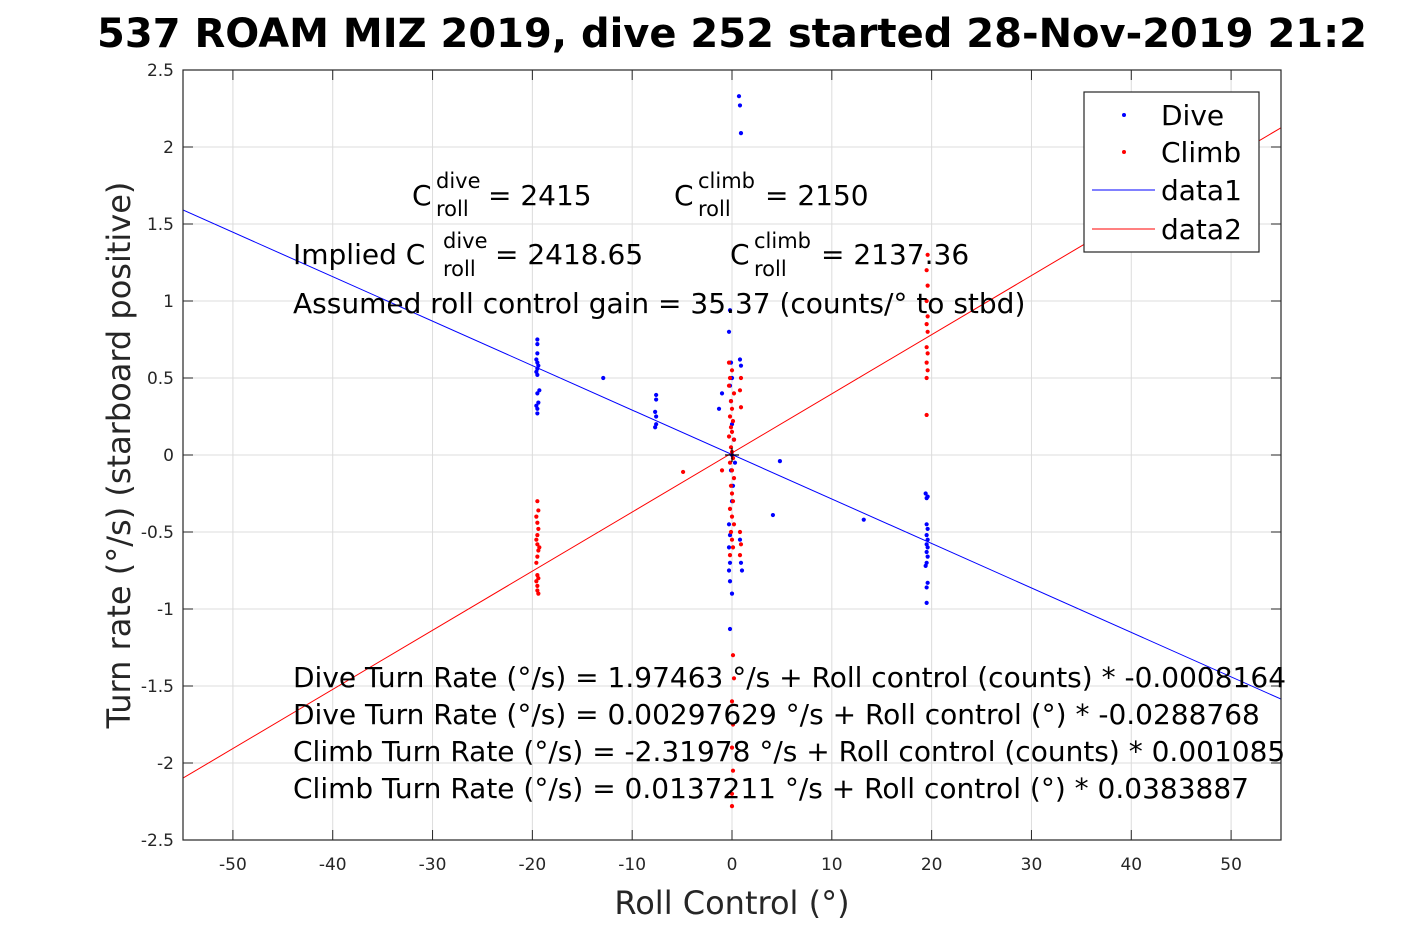 This screenshot has height=945, width=1417. What do you see at coordinates (465, 241) in the screenshot?
I see `annotation-implied-dive-sup: dive` at bounding box center [465, 241].